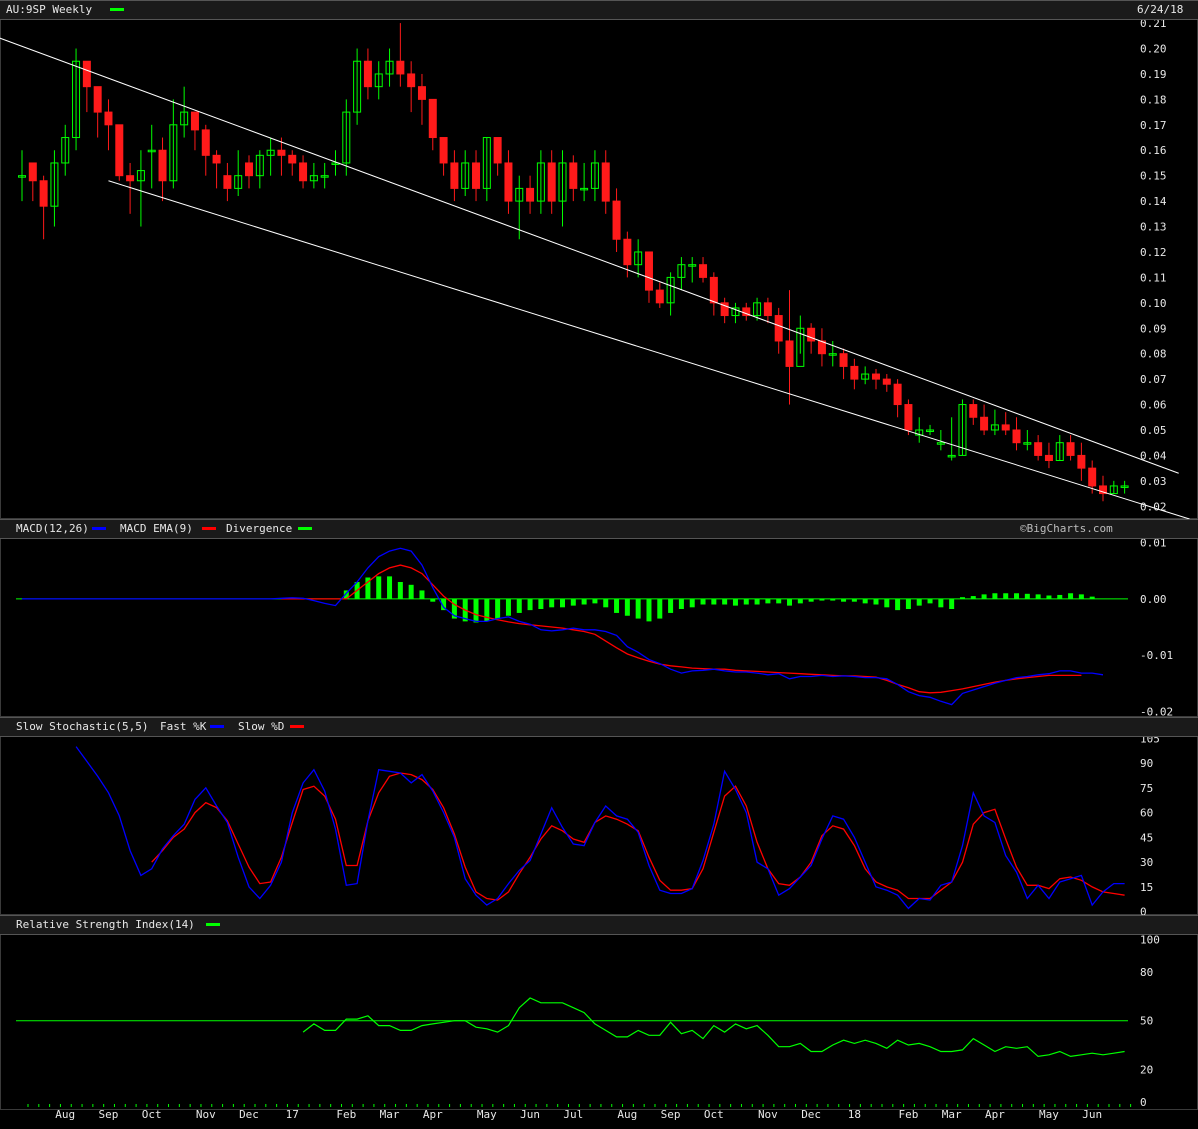 The width and height of the screenshot is (1198, 1129). Describe the element at coordinates (1153, 125) in the screenshot. I see `price-axis-tick-0_17: 0.17` at that location.